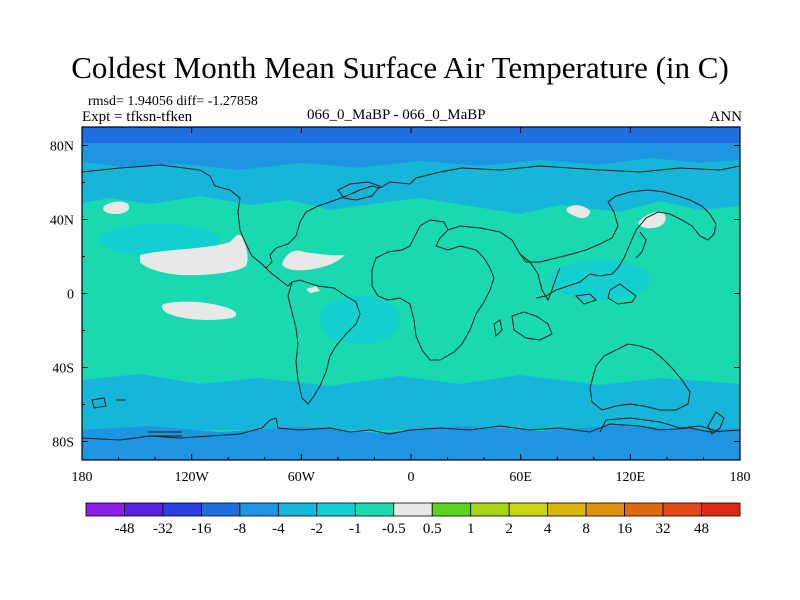 The height and width of the screenshot is (600, 800). Describe the element at coordinates (396, 115) in the screenshot. I see `case-label: 066_0_MaBP - 066_0_MaBP` at that location.